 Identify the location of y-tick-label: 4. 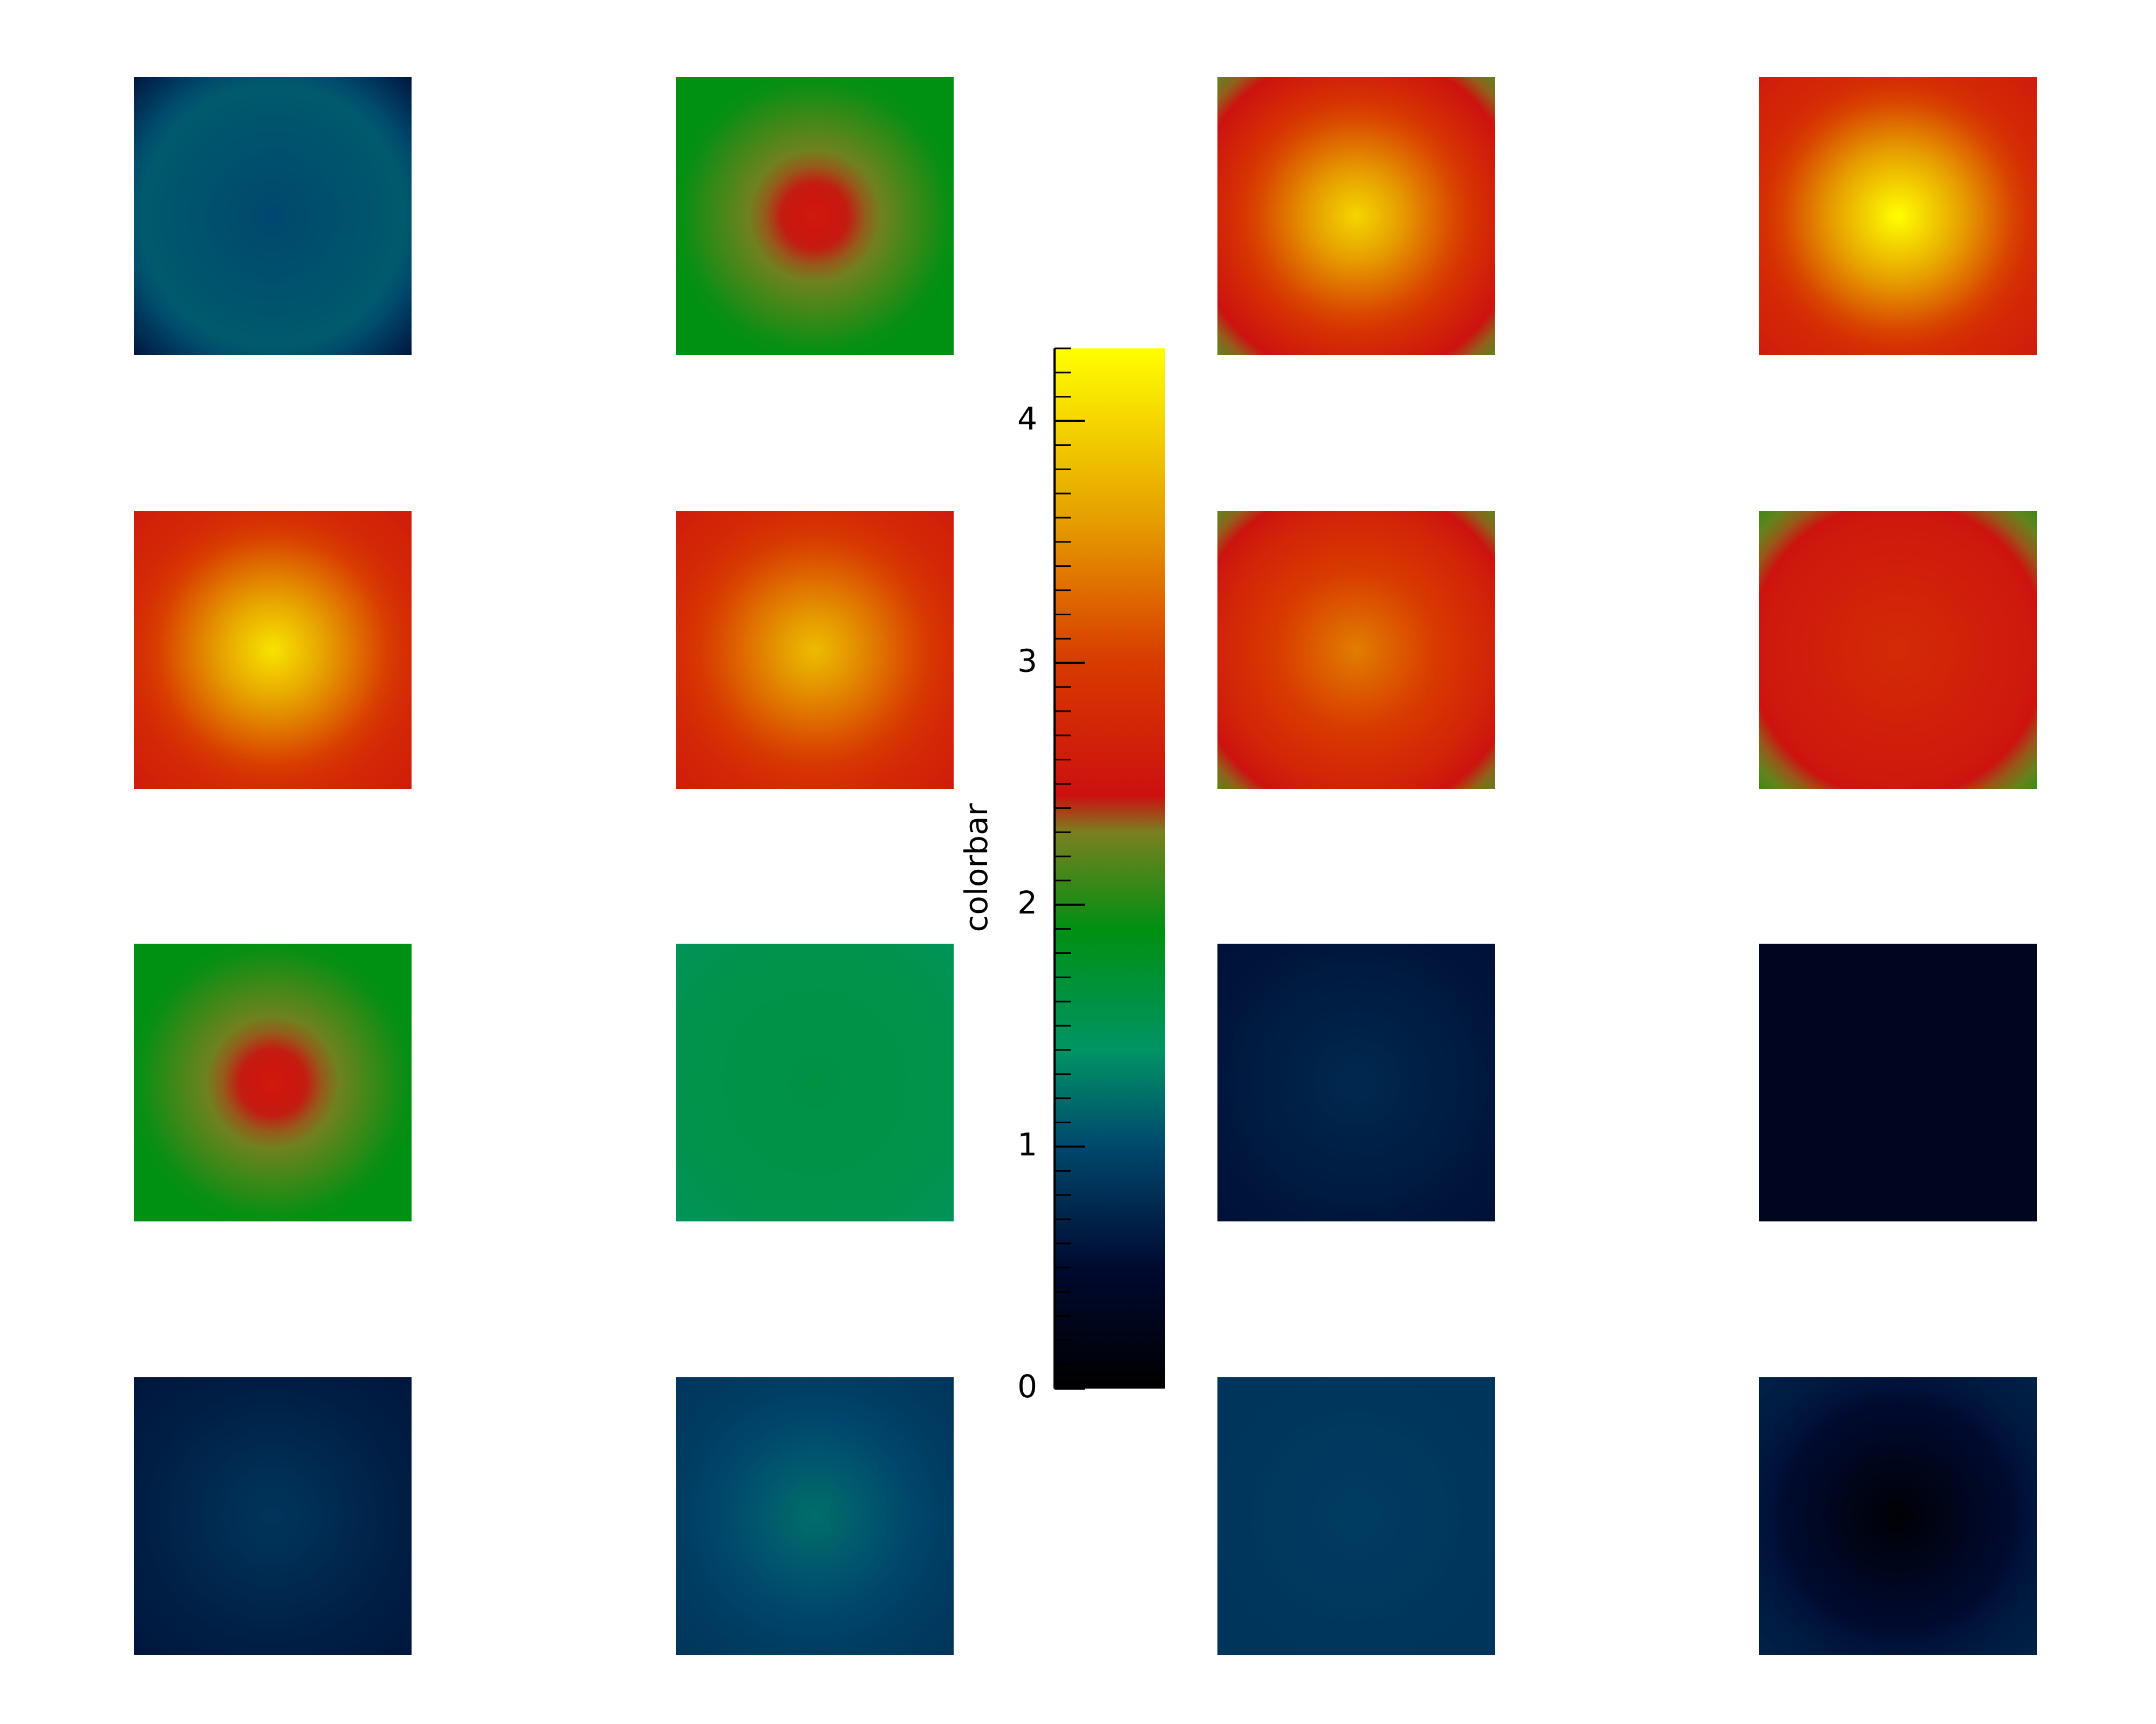
(1027, 419).